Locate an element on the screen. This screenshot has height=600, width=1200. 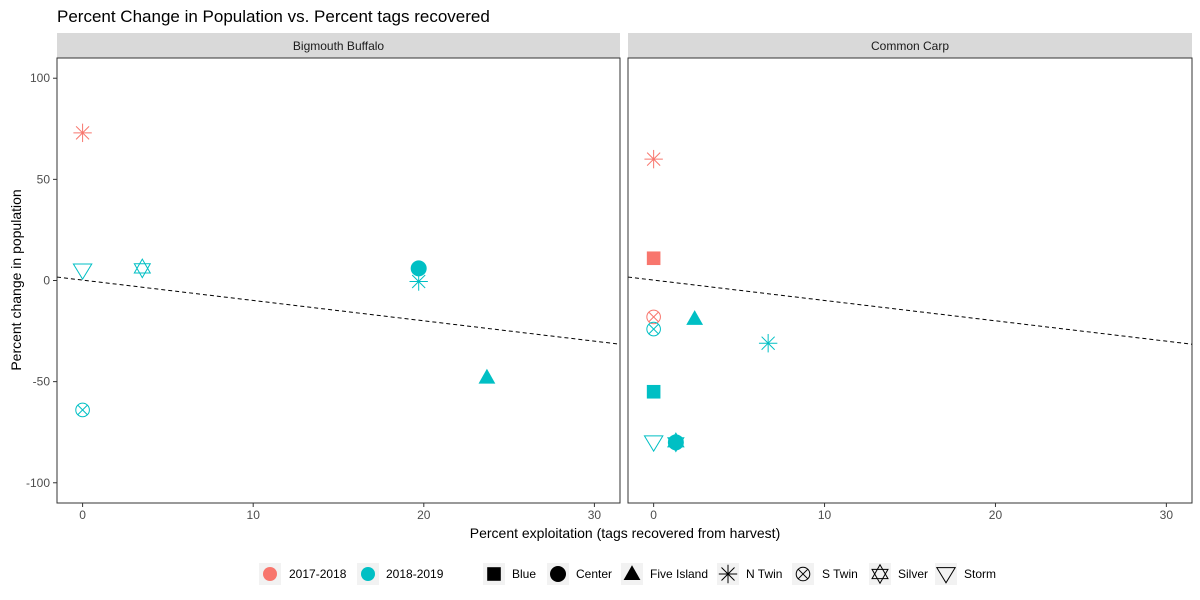
legend-label-2018-2019: 2018-2019 is located at coordinates (415, 574).